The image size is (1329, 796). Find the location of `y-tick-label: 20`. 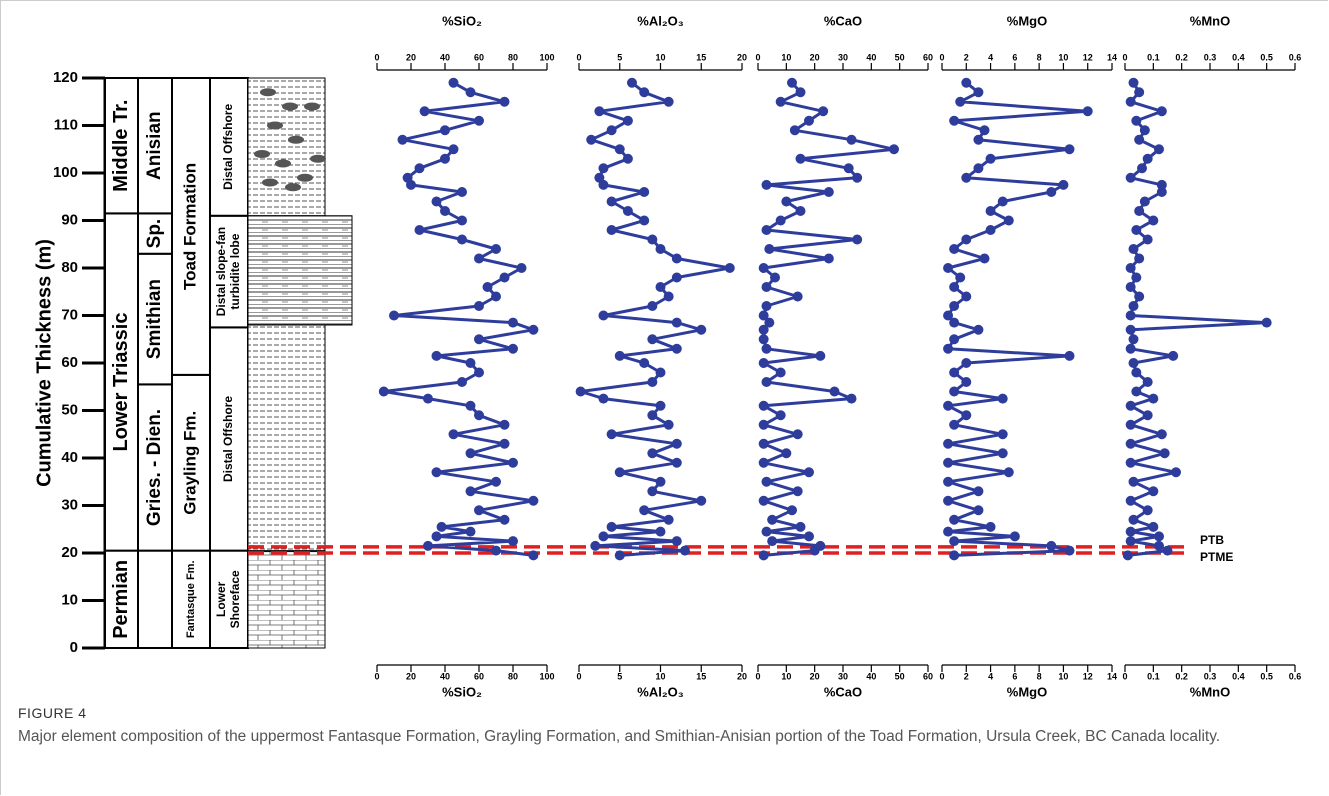

y-tick-label: 20 is located at coordinates (69, 552).